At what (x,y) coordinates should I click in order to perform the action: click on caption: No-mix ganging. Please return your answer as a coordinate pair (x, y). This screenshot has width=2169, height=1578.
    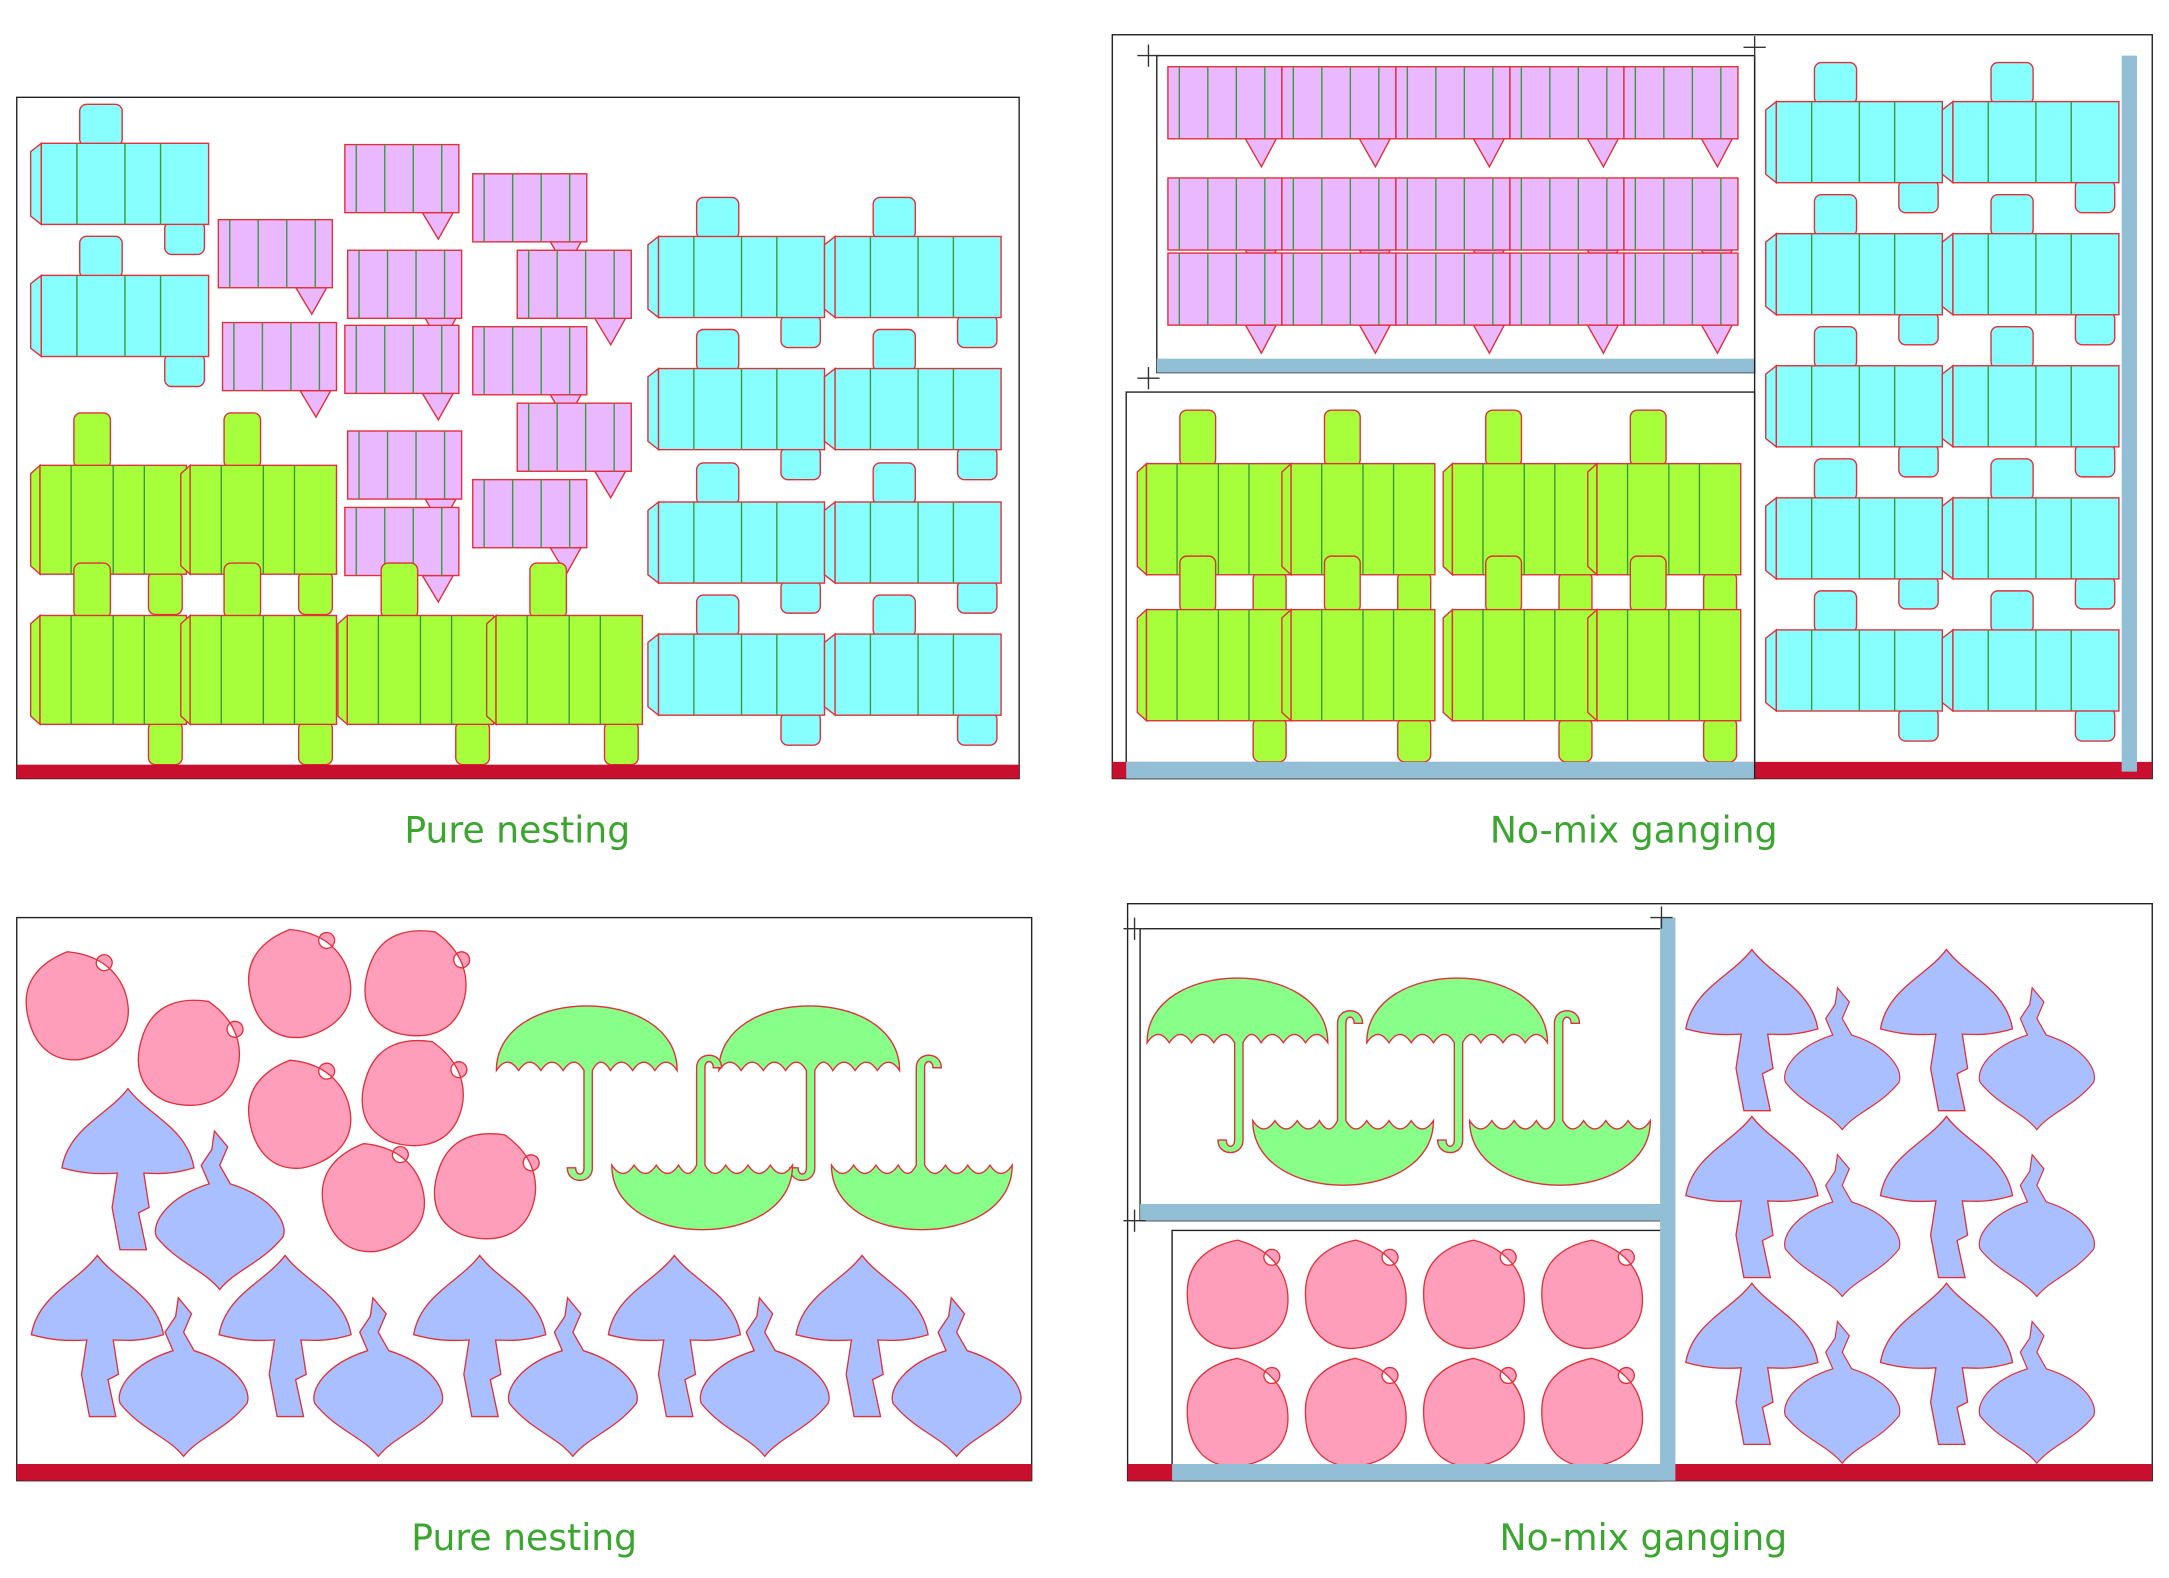
    Looking at the image, I should click on (1644, 1537).